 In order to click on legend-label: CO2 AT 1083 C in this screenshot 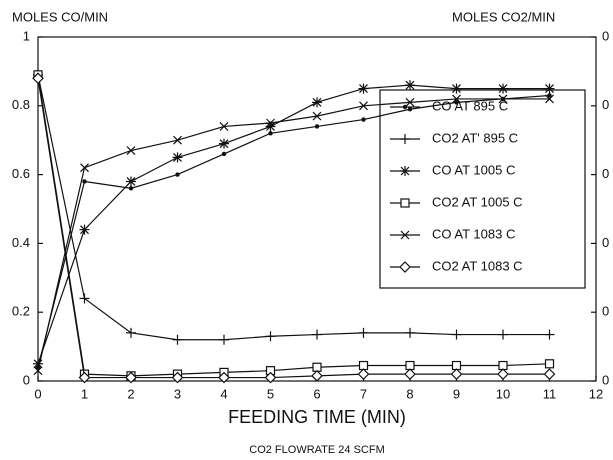, I will do `click(477, 265)`.